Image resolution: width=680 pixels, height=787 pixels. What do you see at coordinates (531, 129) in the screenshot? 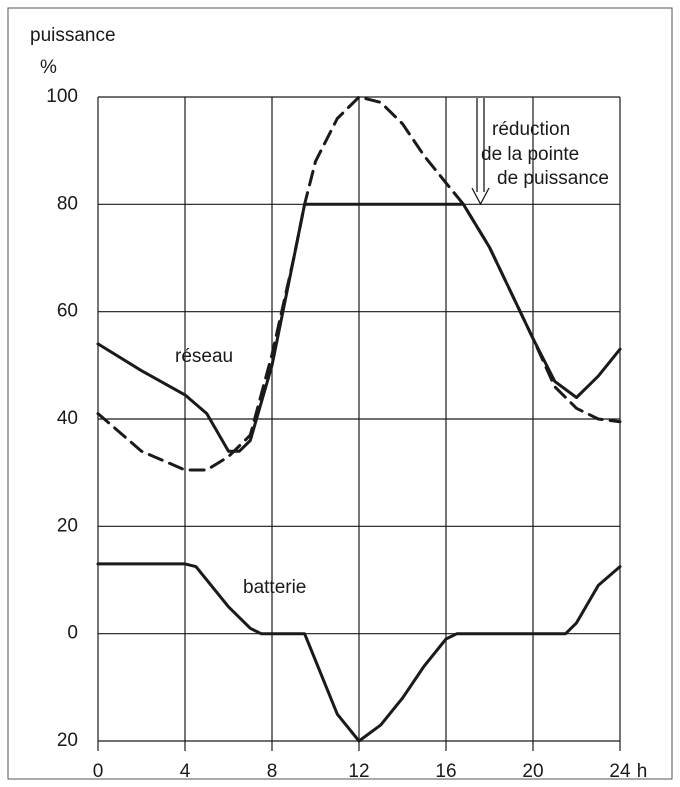
I see `annotation: réduction` at bounding box center [531, 129].